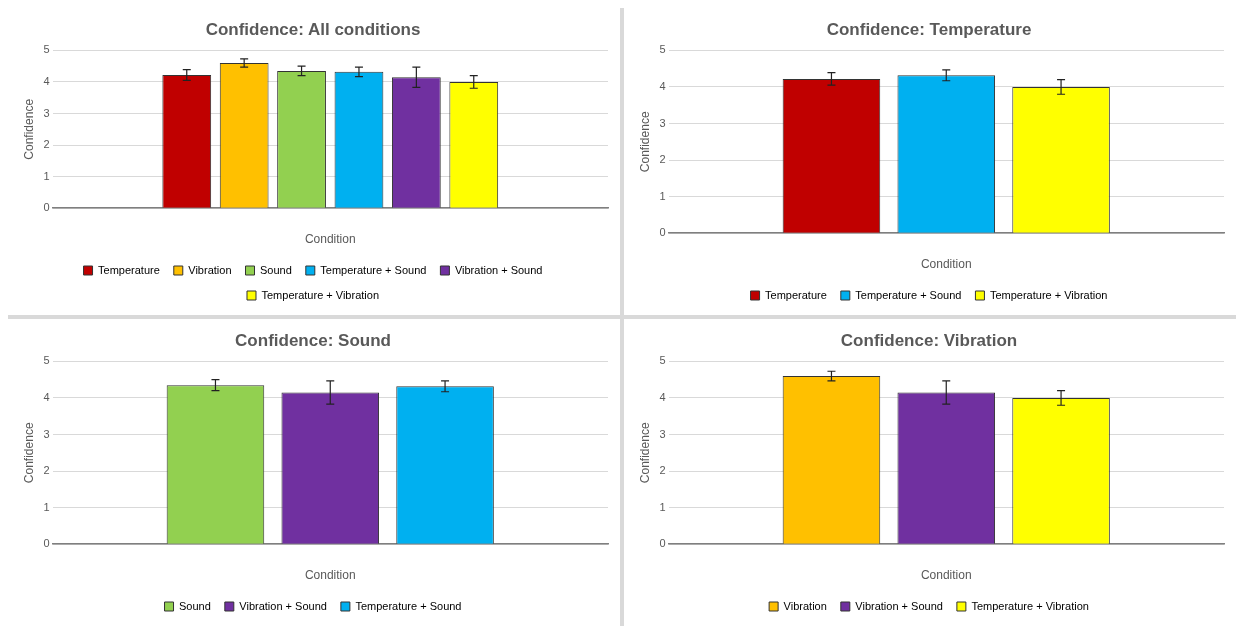  What do you see at coordinates (313, 340) in the screenshot?
I see `chart-title: Confidence: Sound` at bounding box center [313, 340].